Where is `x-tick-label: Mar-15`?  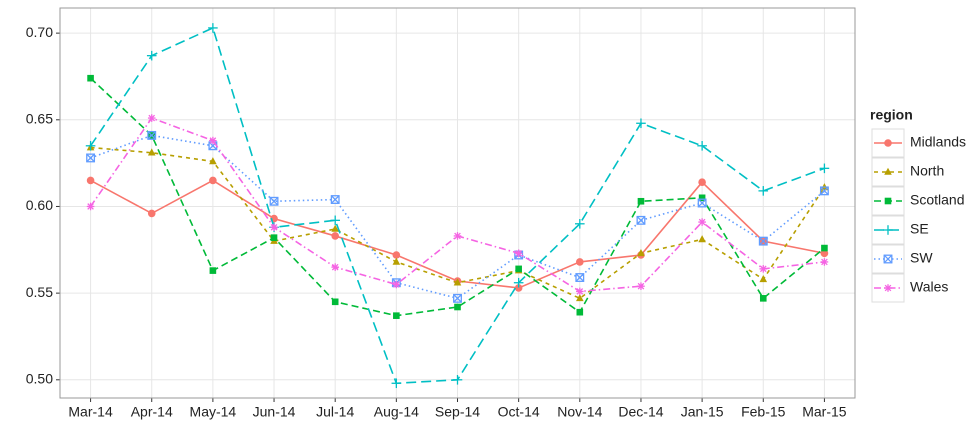
x-tick-label: Mar-15 is located at coordinates (824, 412).